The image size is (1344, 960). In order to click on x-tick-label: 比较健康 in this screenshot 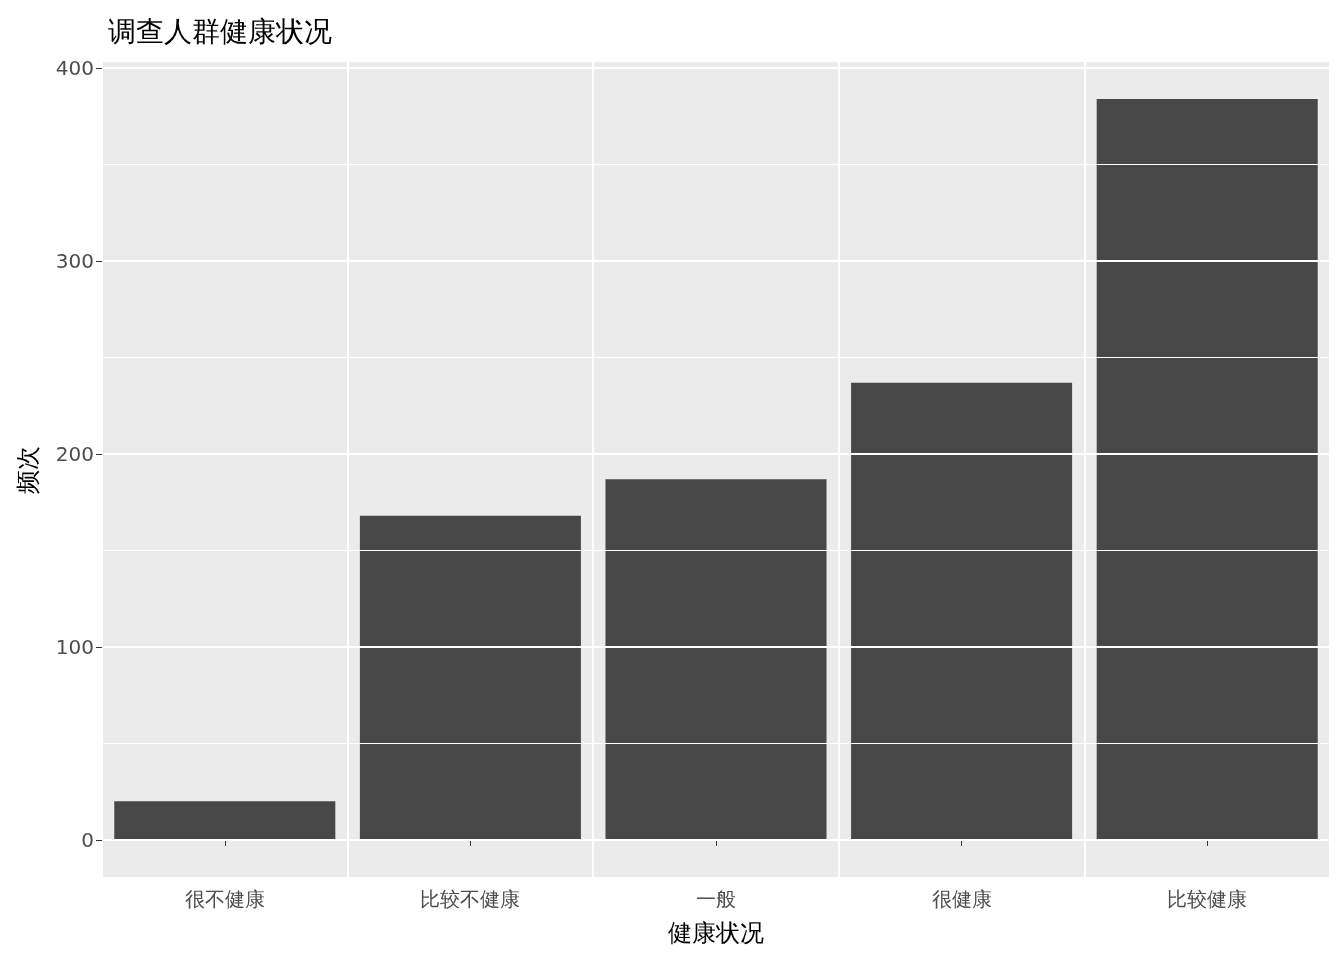, I will do `click(1207, 899)`.